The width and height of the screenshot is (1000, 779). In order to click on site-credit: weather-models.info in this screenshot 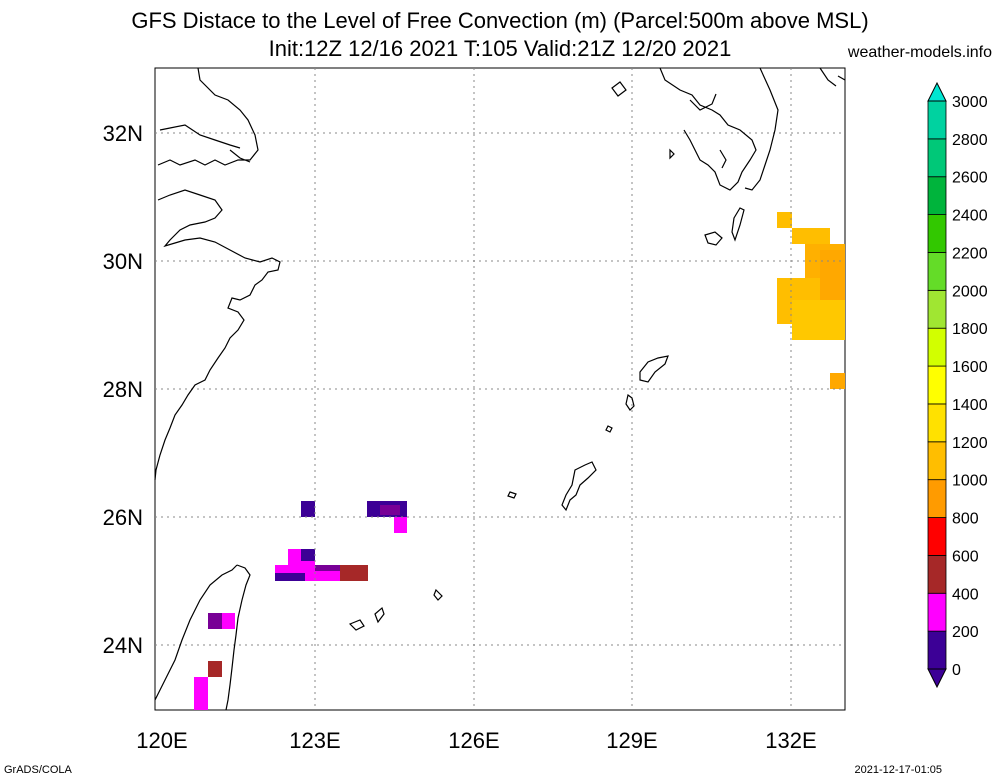, I will do `click(919, 52)`.